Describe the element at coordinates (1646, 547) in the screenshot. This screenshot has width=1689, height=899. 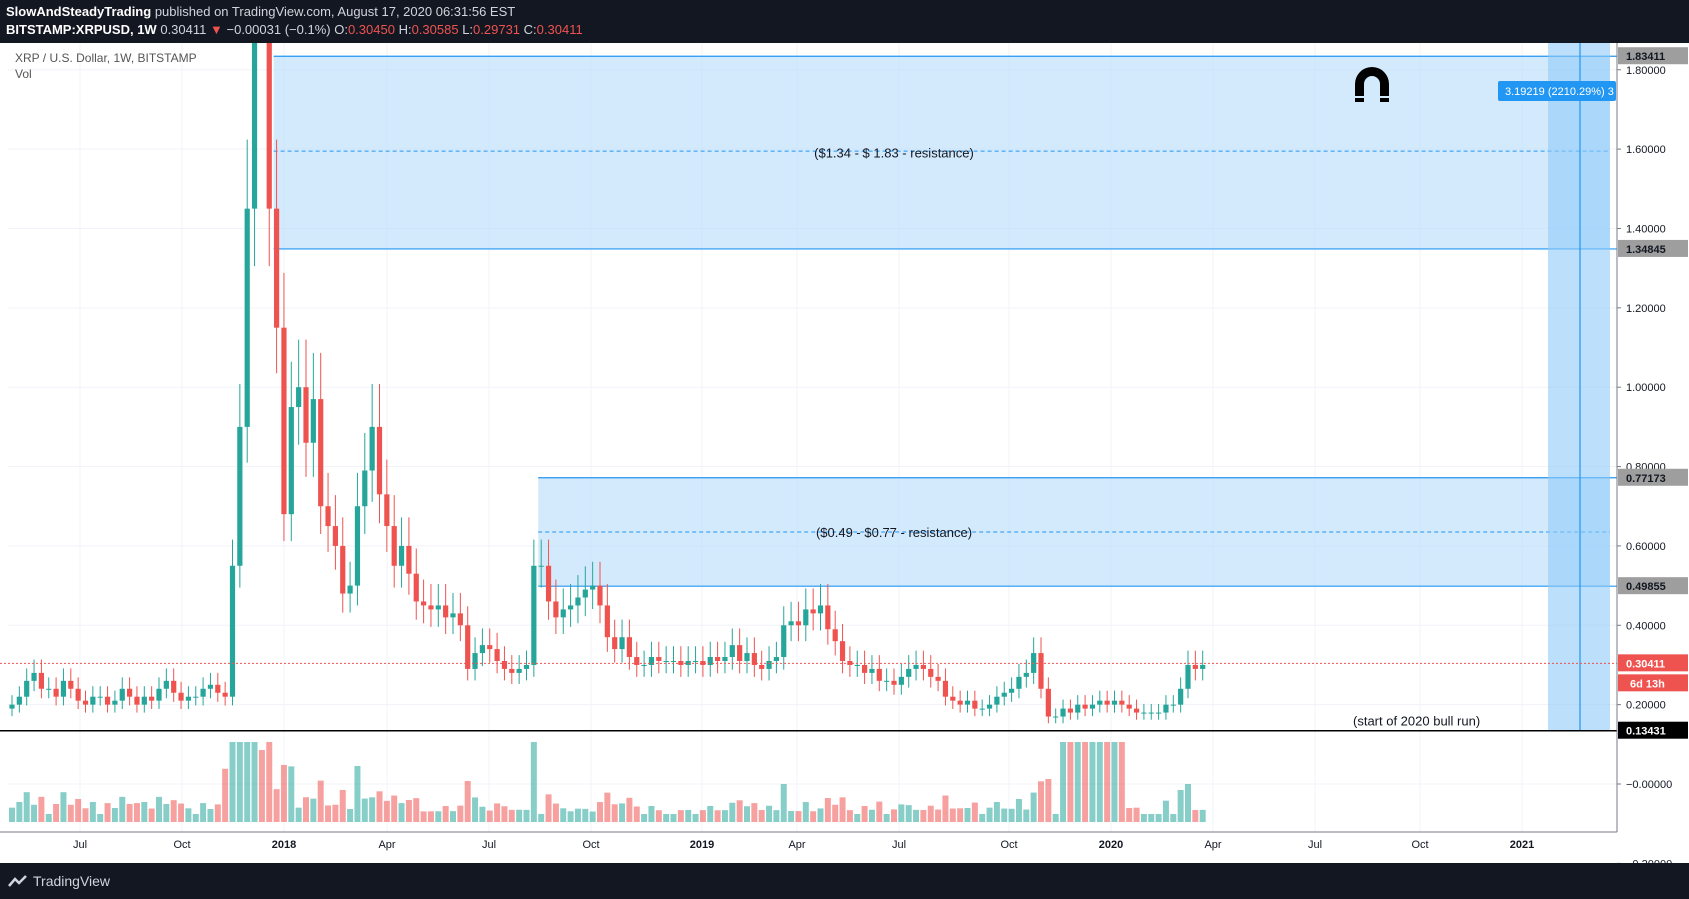
I see `price-tick-label: 0.60000` at that location.